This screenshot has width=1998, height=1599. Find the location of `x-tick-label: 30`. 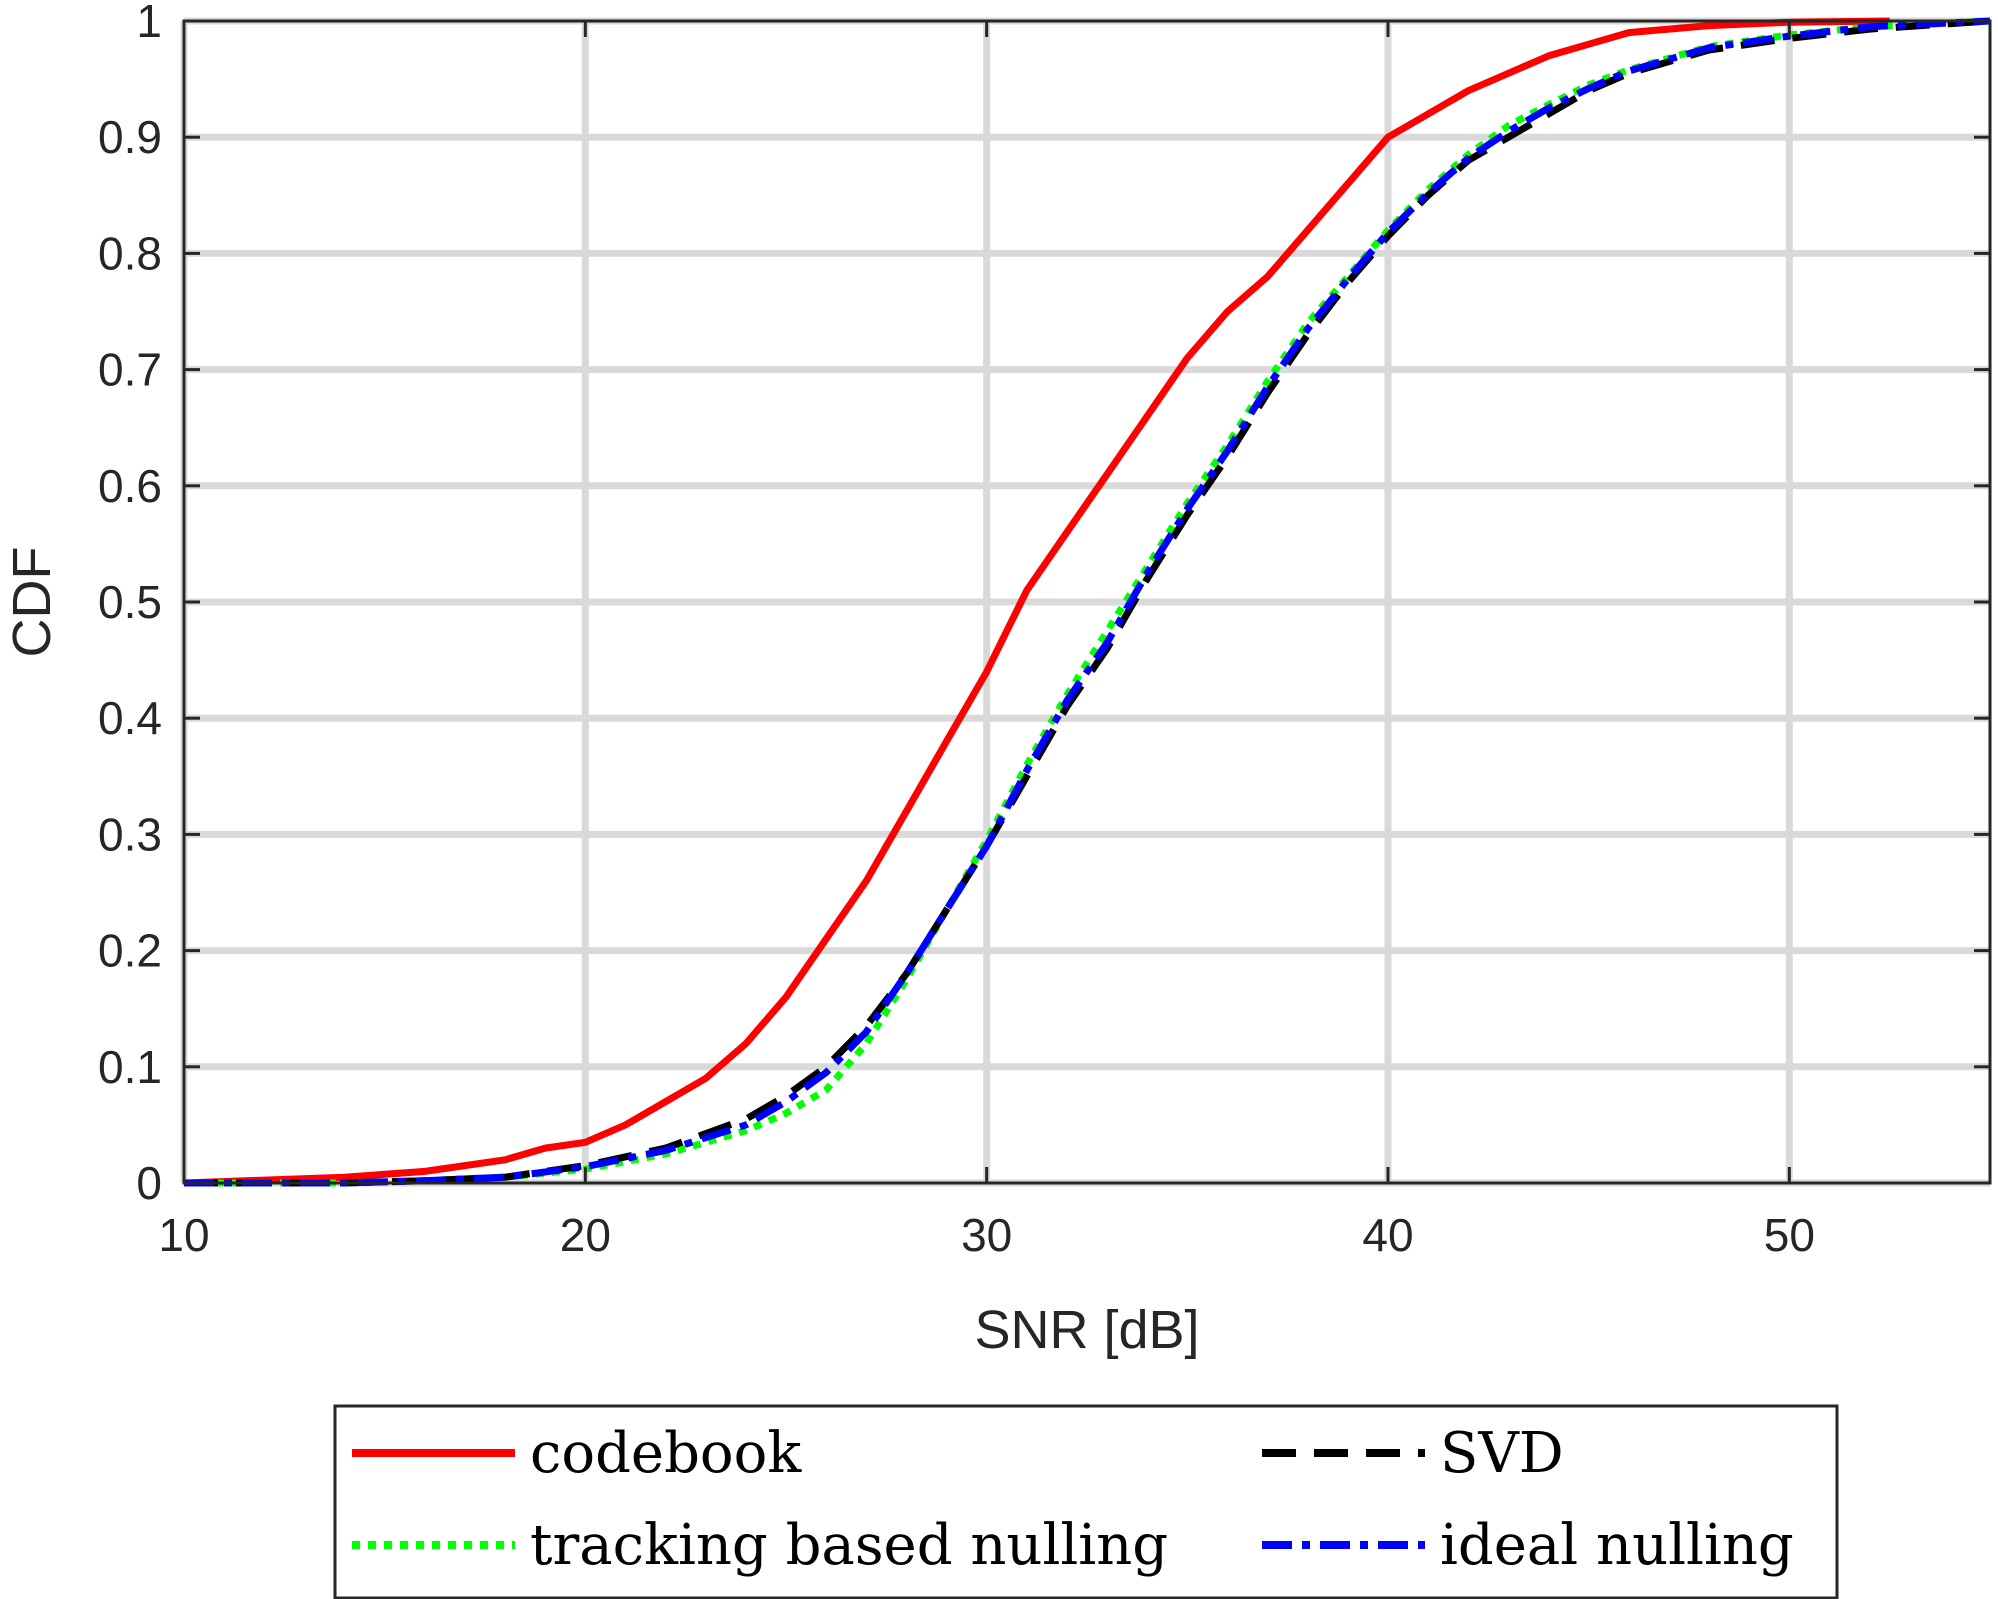

x-tick-label: 30 is located at coordinates (986, 1235).